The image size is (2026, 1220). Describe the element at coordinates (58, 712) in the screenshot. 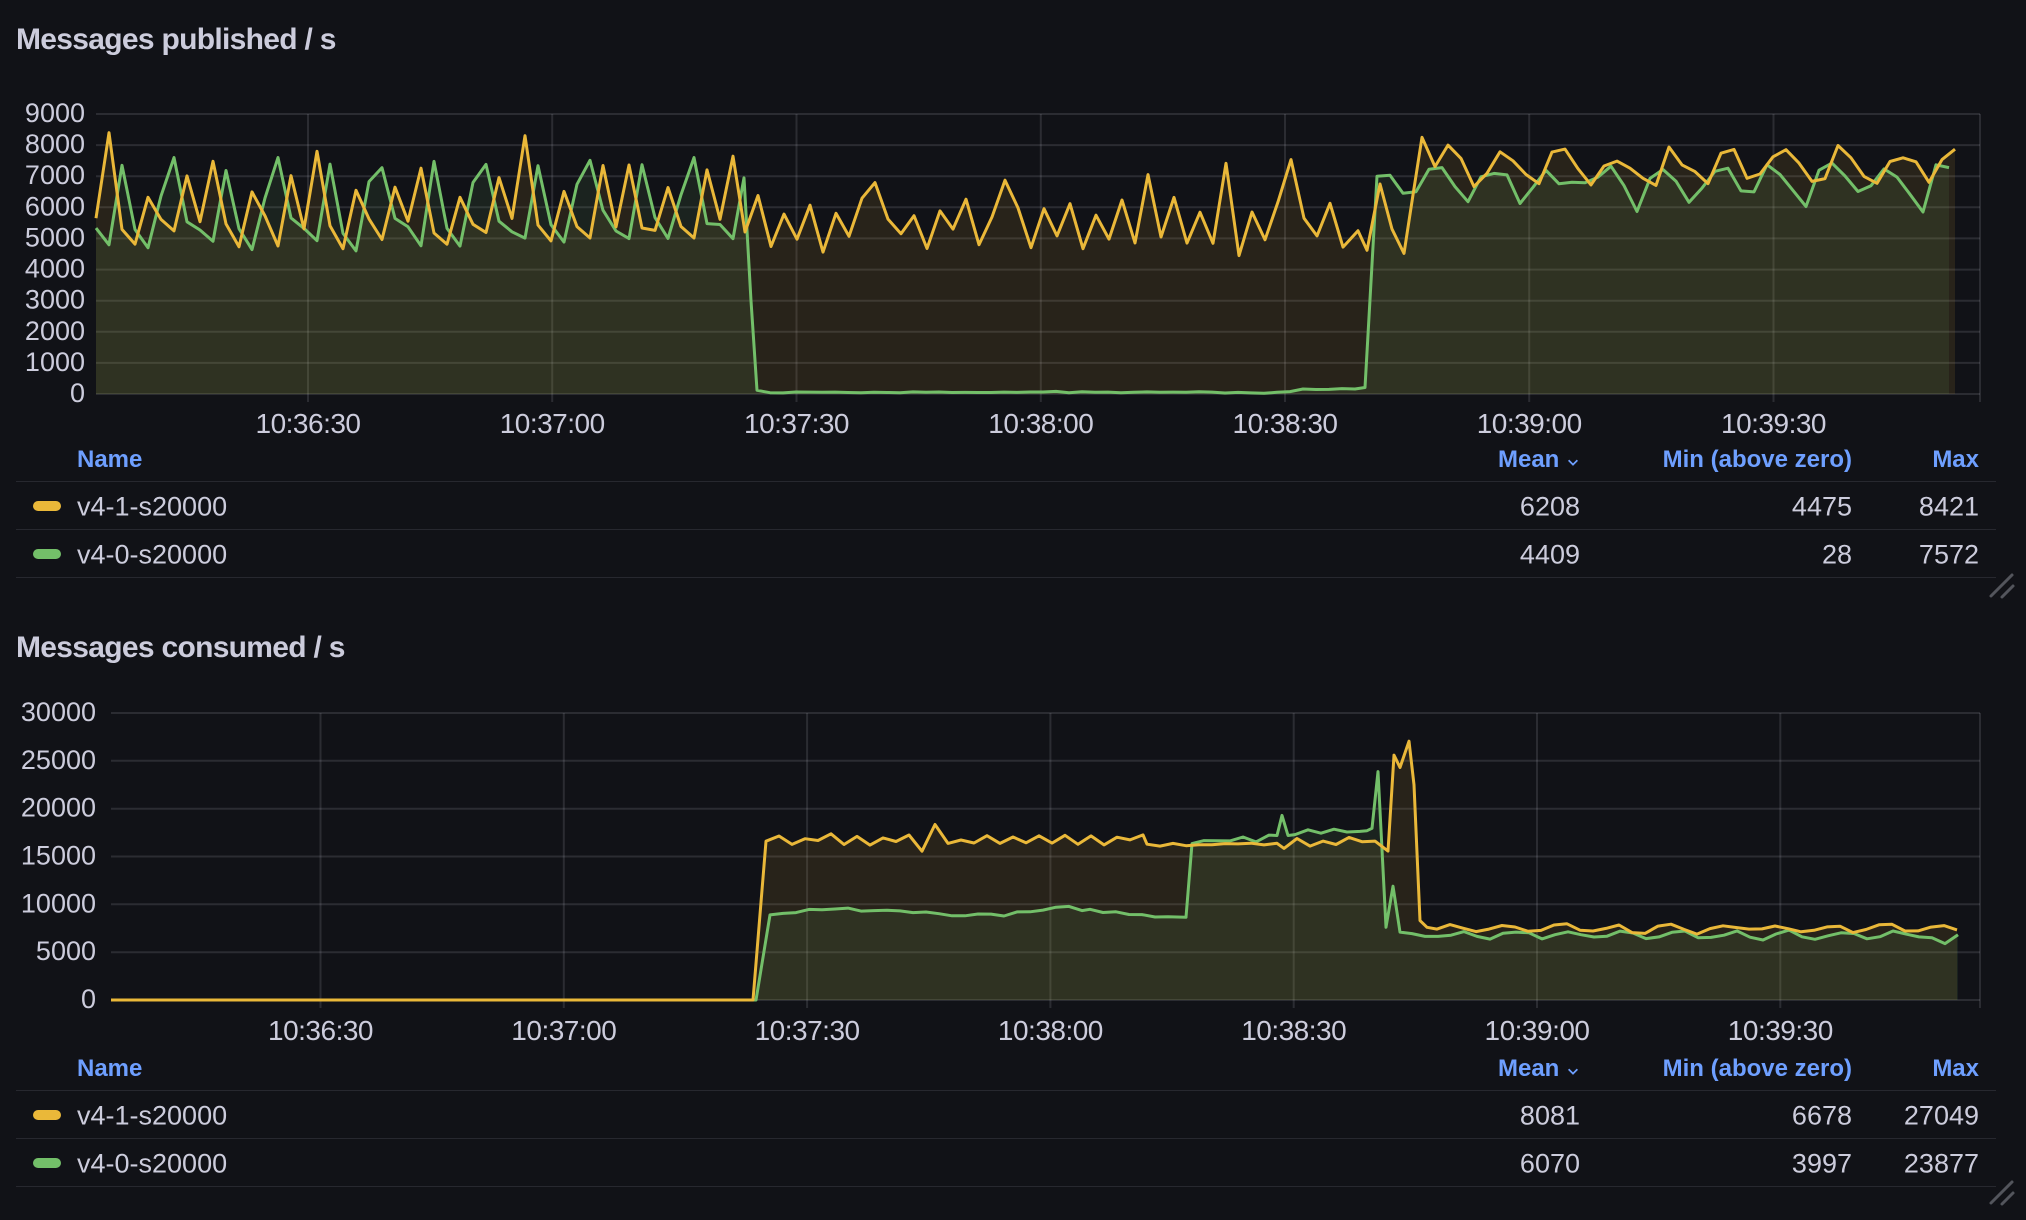

I see `svg-text: 30000` at that location.